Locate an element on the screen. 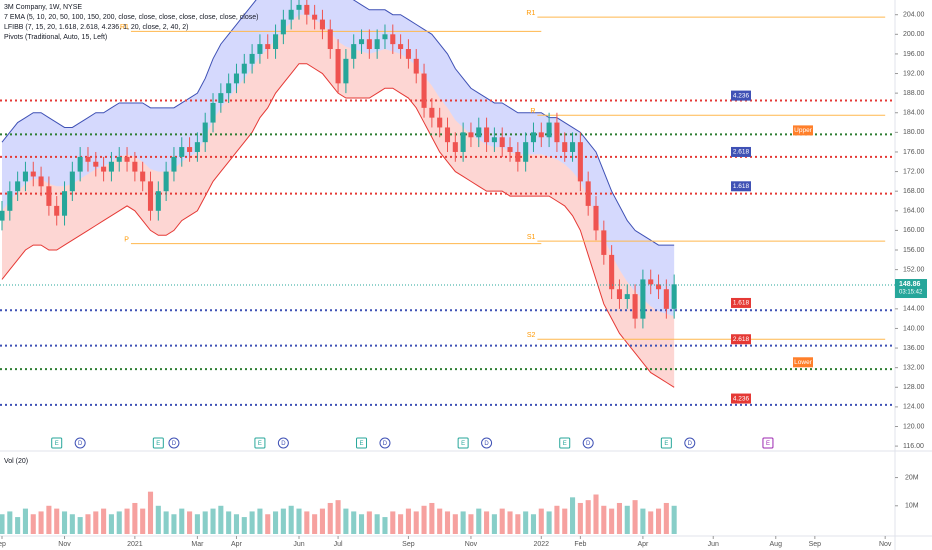 The width and height of the screenshot is (932, 550). y-tick-label: 184.00 is located at coordinates (914, 113).